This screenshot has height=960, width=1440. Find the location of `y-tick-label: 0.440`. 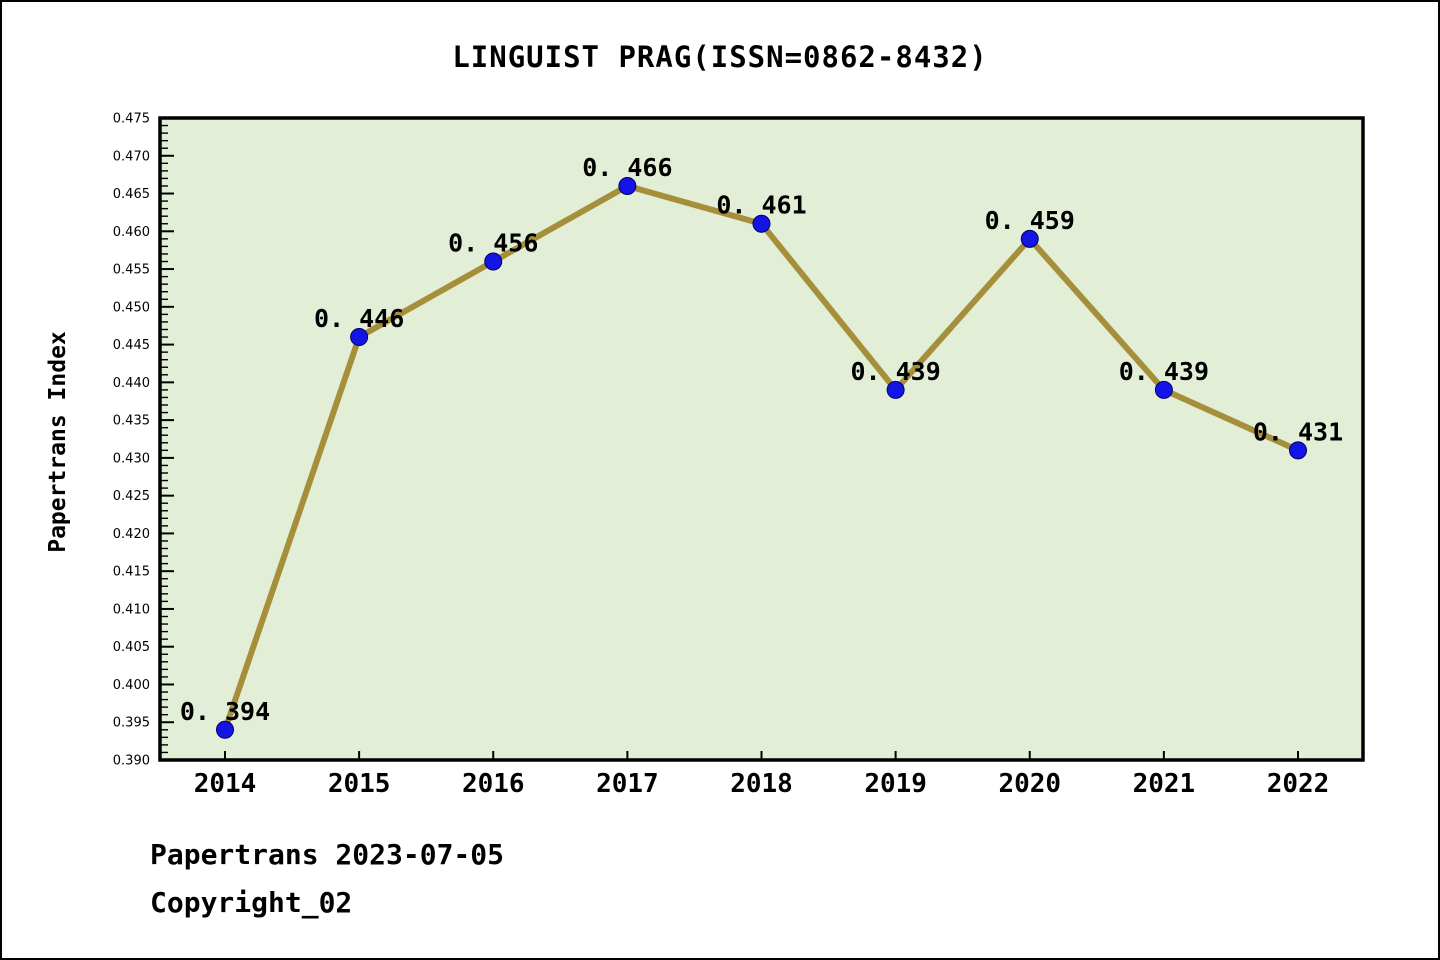

y-tick-label: 0.440 is located at coordinates (131, 383).